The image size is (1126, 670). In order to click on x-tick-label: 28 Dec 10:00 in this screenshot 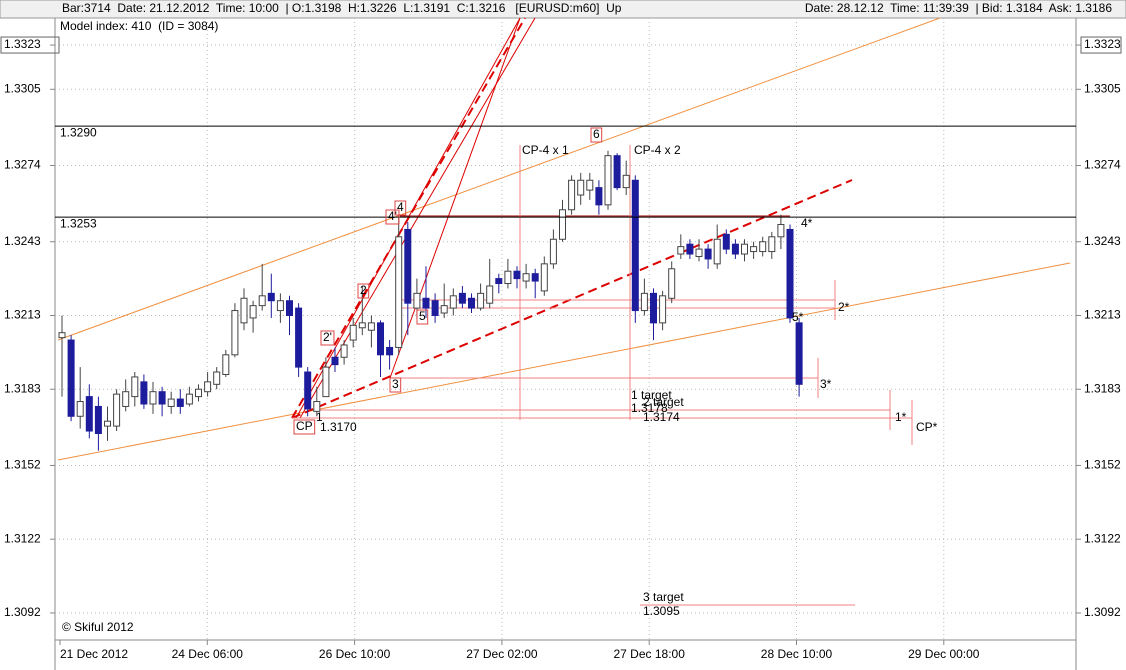, I will do `click(797, 654)`.